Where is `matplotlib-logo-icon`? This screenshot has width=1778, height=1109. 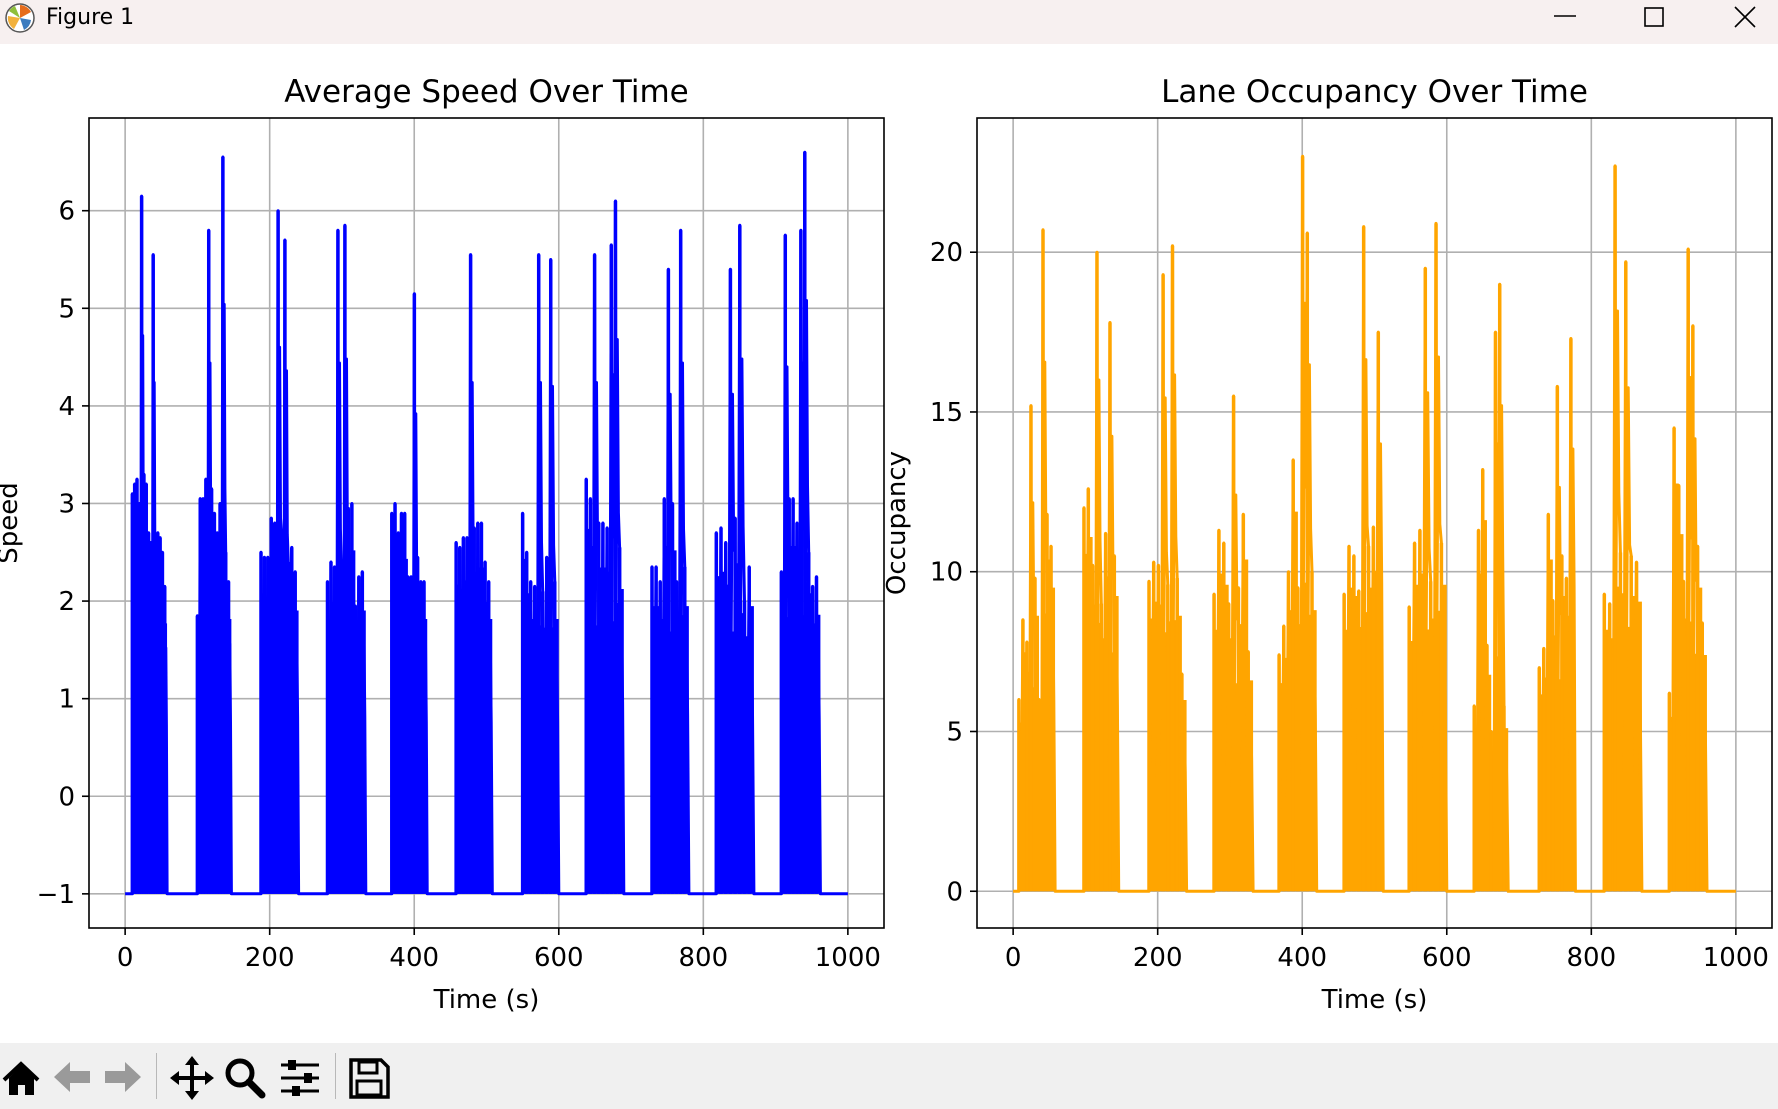 matplotlib-logo-icon is located at coordinates (20, 18).